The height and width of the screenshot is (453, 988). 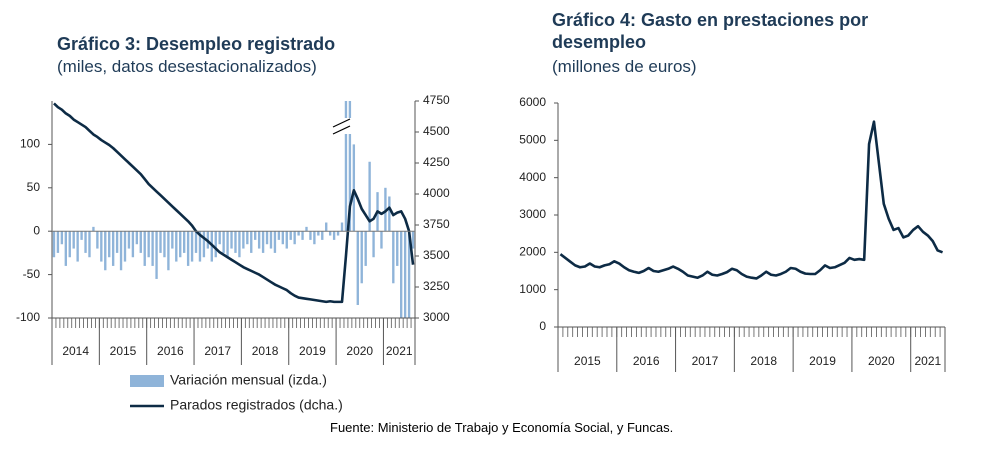 What do you see at coordinates (436, 286) in the screenshot?
I see `y2-tick-label: 3250` at bounding box center [436, 286].